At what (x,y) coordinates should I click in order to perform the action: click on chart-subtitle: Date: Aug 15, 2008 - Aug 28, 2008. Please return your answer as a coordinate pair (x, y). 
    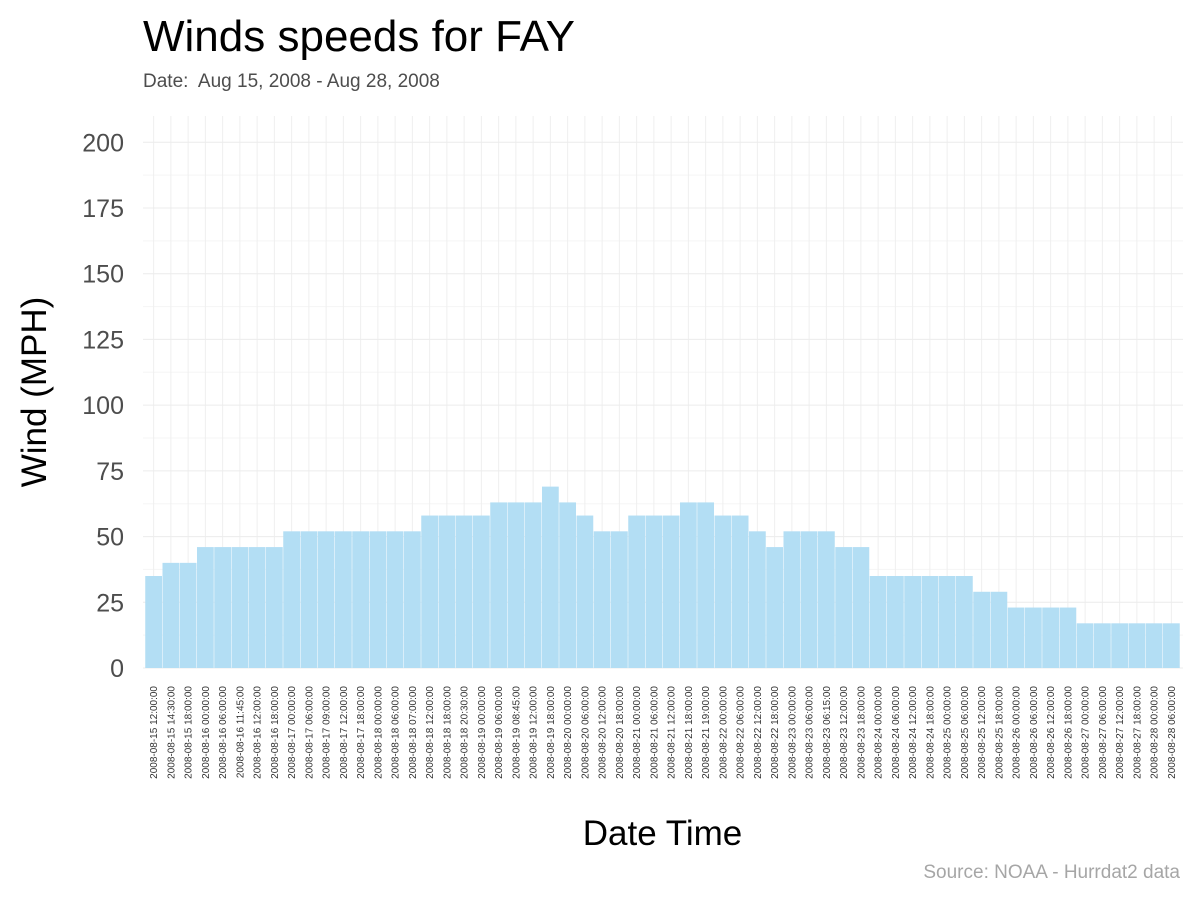
    Looking at the image, I should click on (291, 81).